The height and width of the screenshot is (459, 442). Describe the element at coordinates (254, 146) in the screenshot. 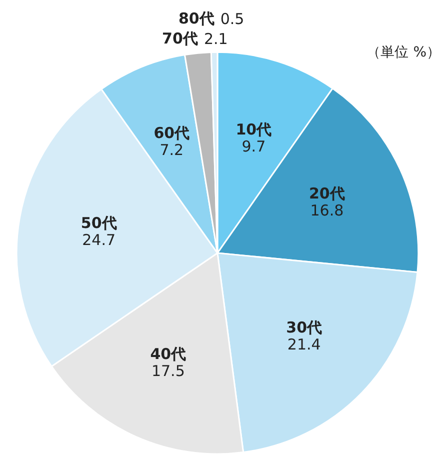

I see `data-label: 9.7` at that location.